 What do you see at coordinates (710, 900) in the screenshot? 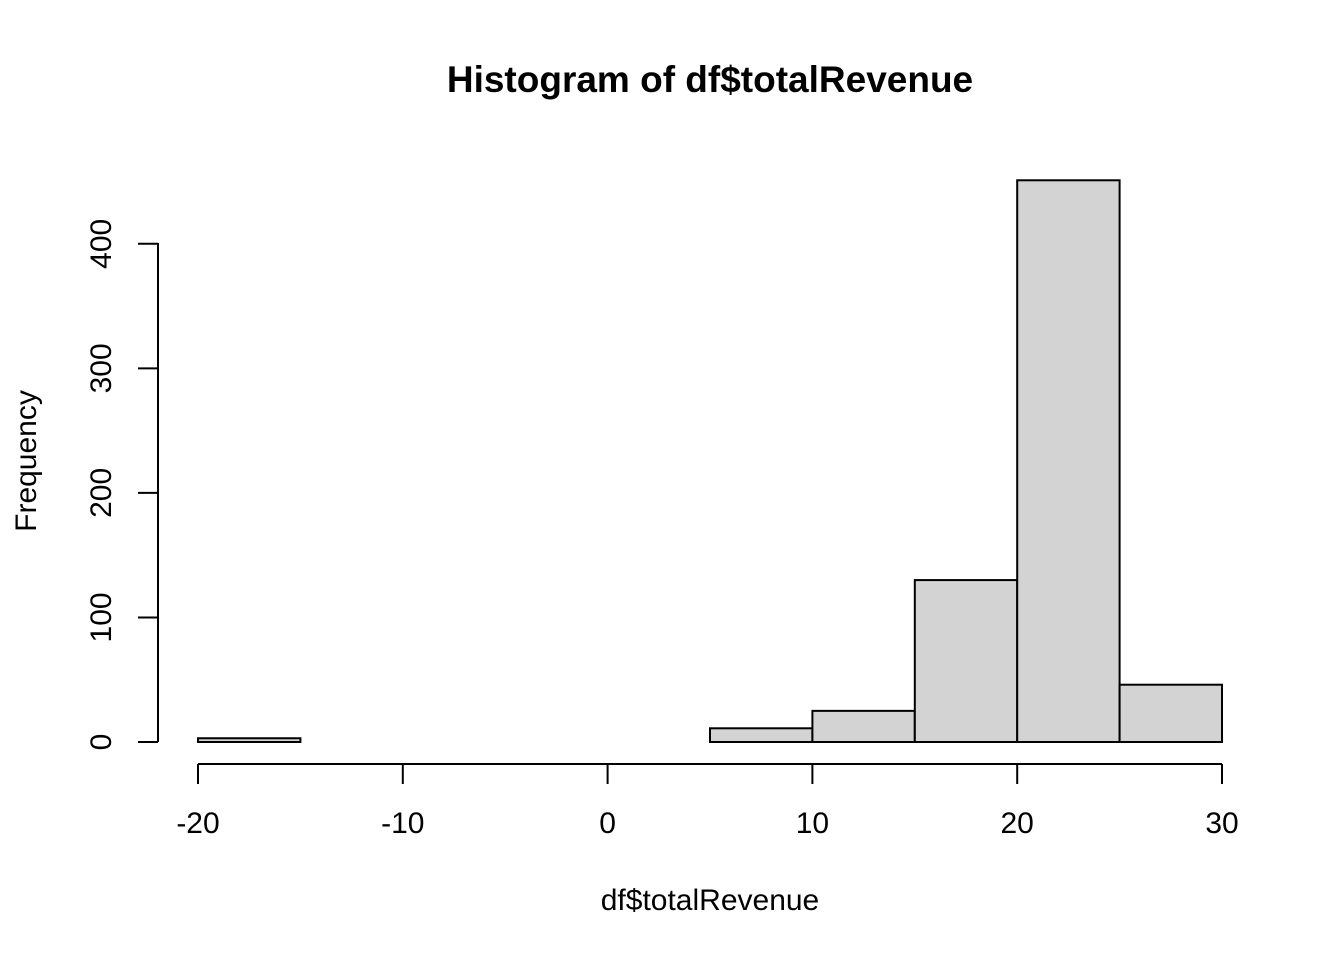
I see `x-axis-title: df$totalRevenue` at bounding box center [710, 900].